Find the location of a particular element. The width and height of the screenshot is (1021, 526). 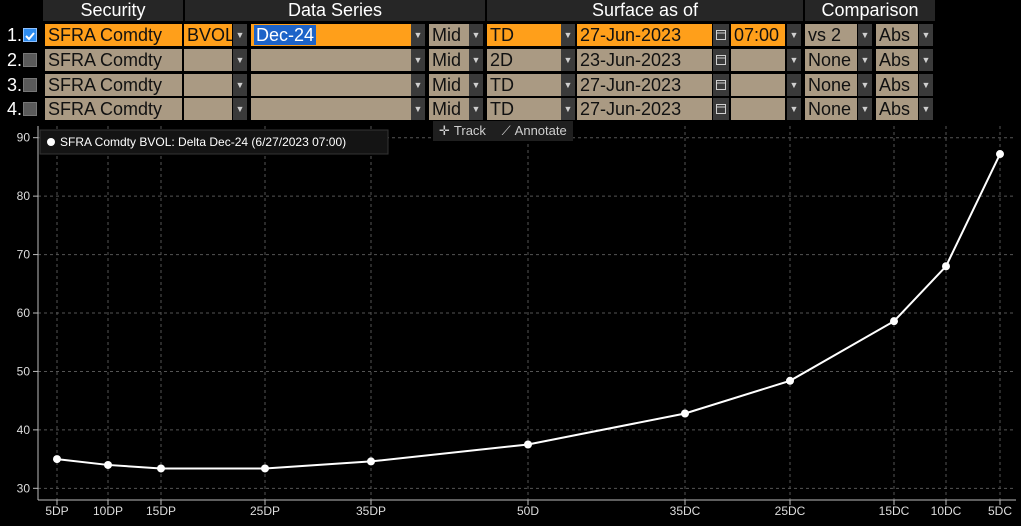

row-number: 4. is located at coordinates (14, 109).